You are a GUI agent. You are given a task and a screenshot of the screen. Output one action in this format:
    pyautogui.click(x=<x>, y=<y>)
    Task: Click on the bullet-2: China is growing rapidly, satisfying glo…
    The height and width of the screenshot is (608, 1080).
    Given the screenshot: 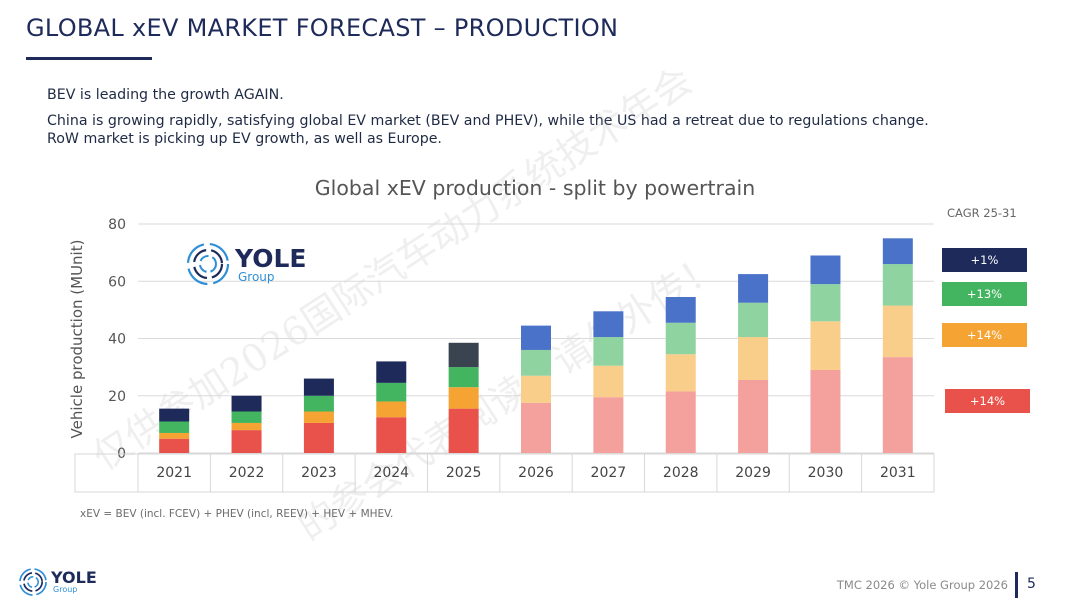 What is the action you would take?
    pyautogui.click(x=488, y=120)
    